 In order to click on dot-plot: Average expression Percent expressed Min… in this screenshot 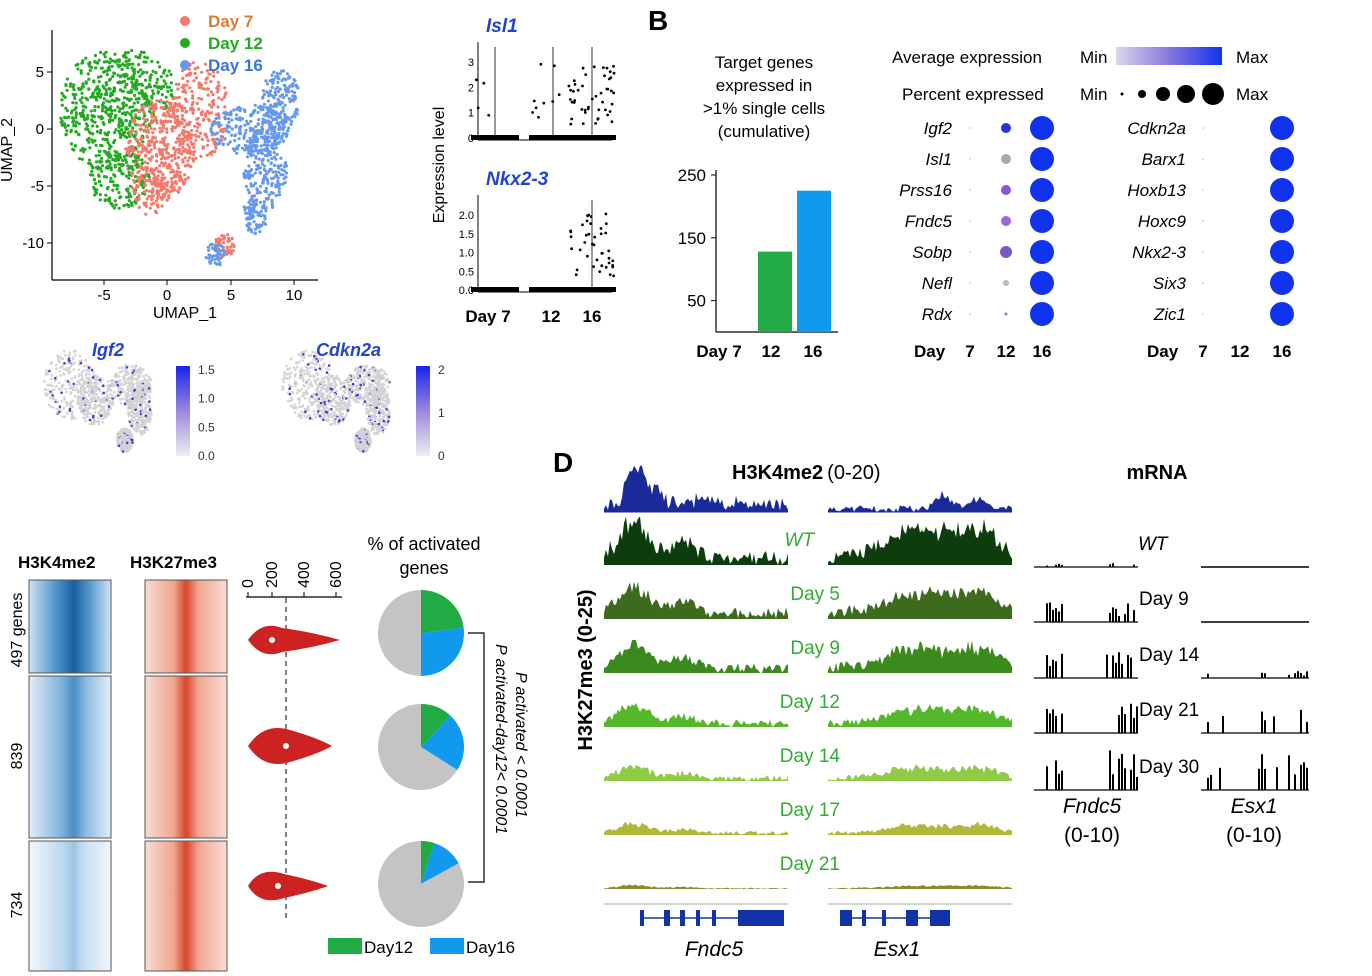, I will do `click(1093, 204)`.